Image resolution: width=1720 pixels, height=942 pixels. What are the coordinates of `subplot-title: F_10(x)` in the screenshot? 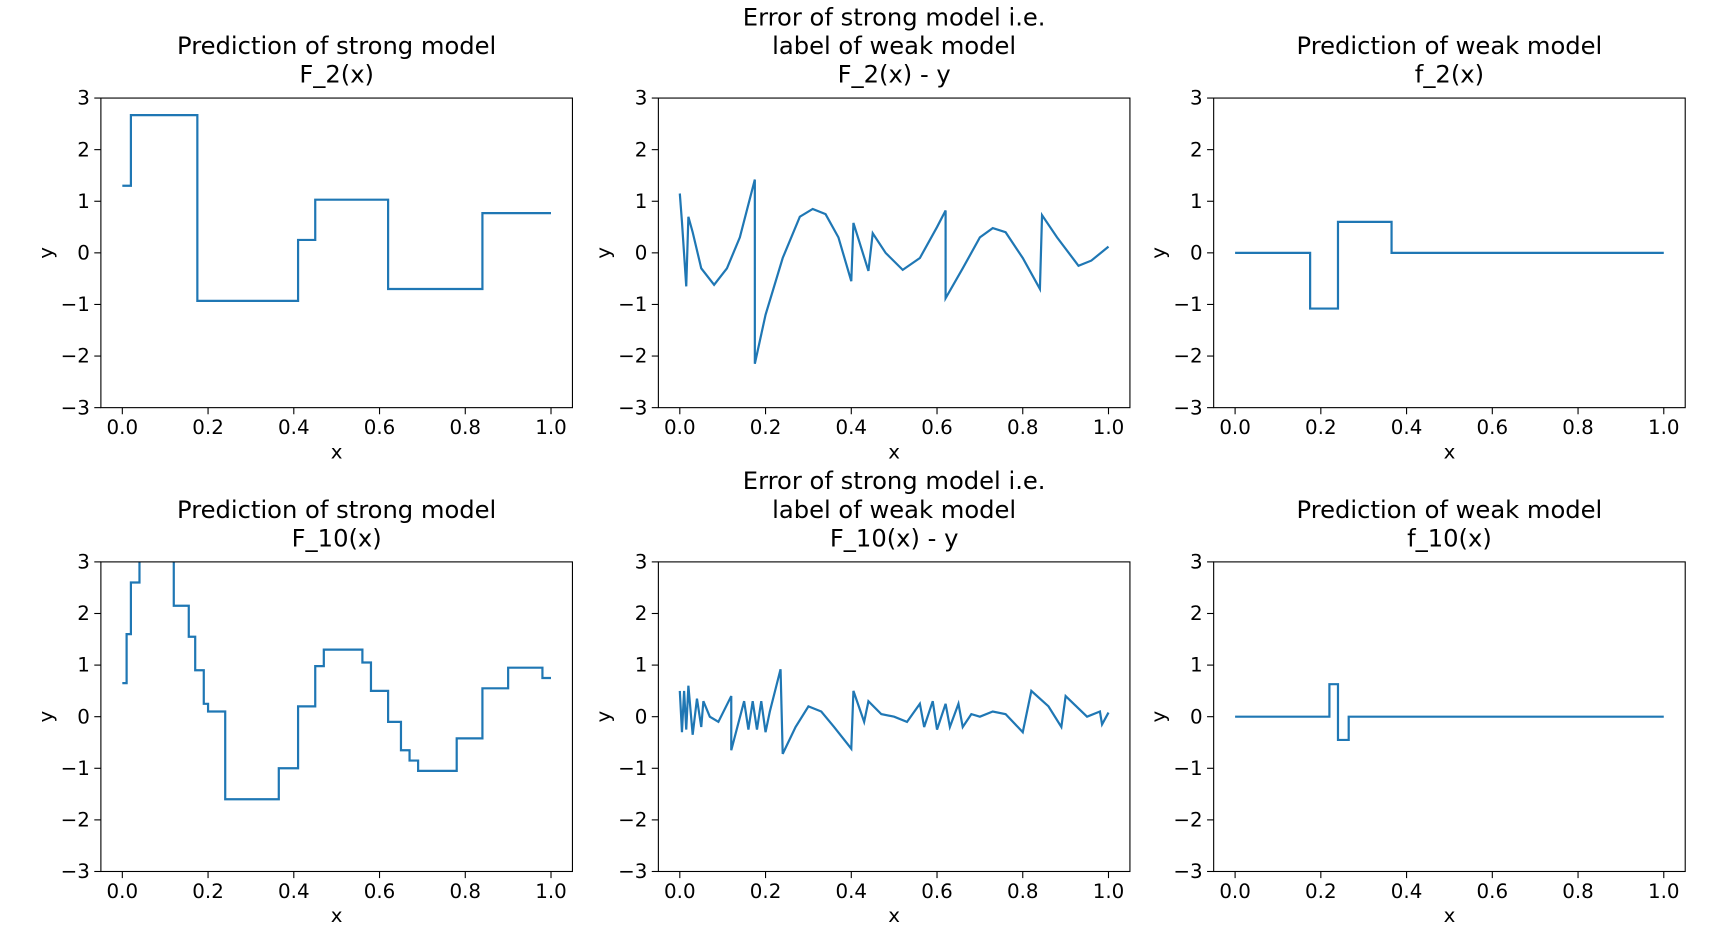 It's located at (337, 538).